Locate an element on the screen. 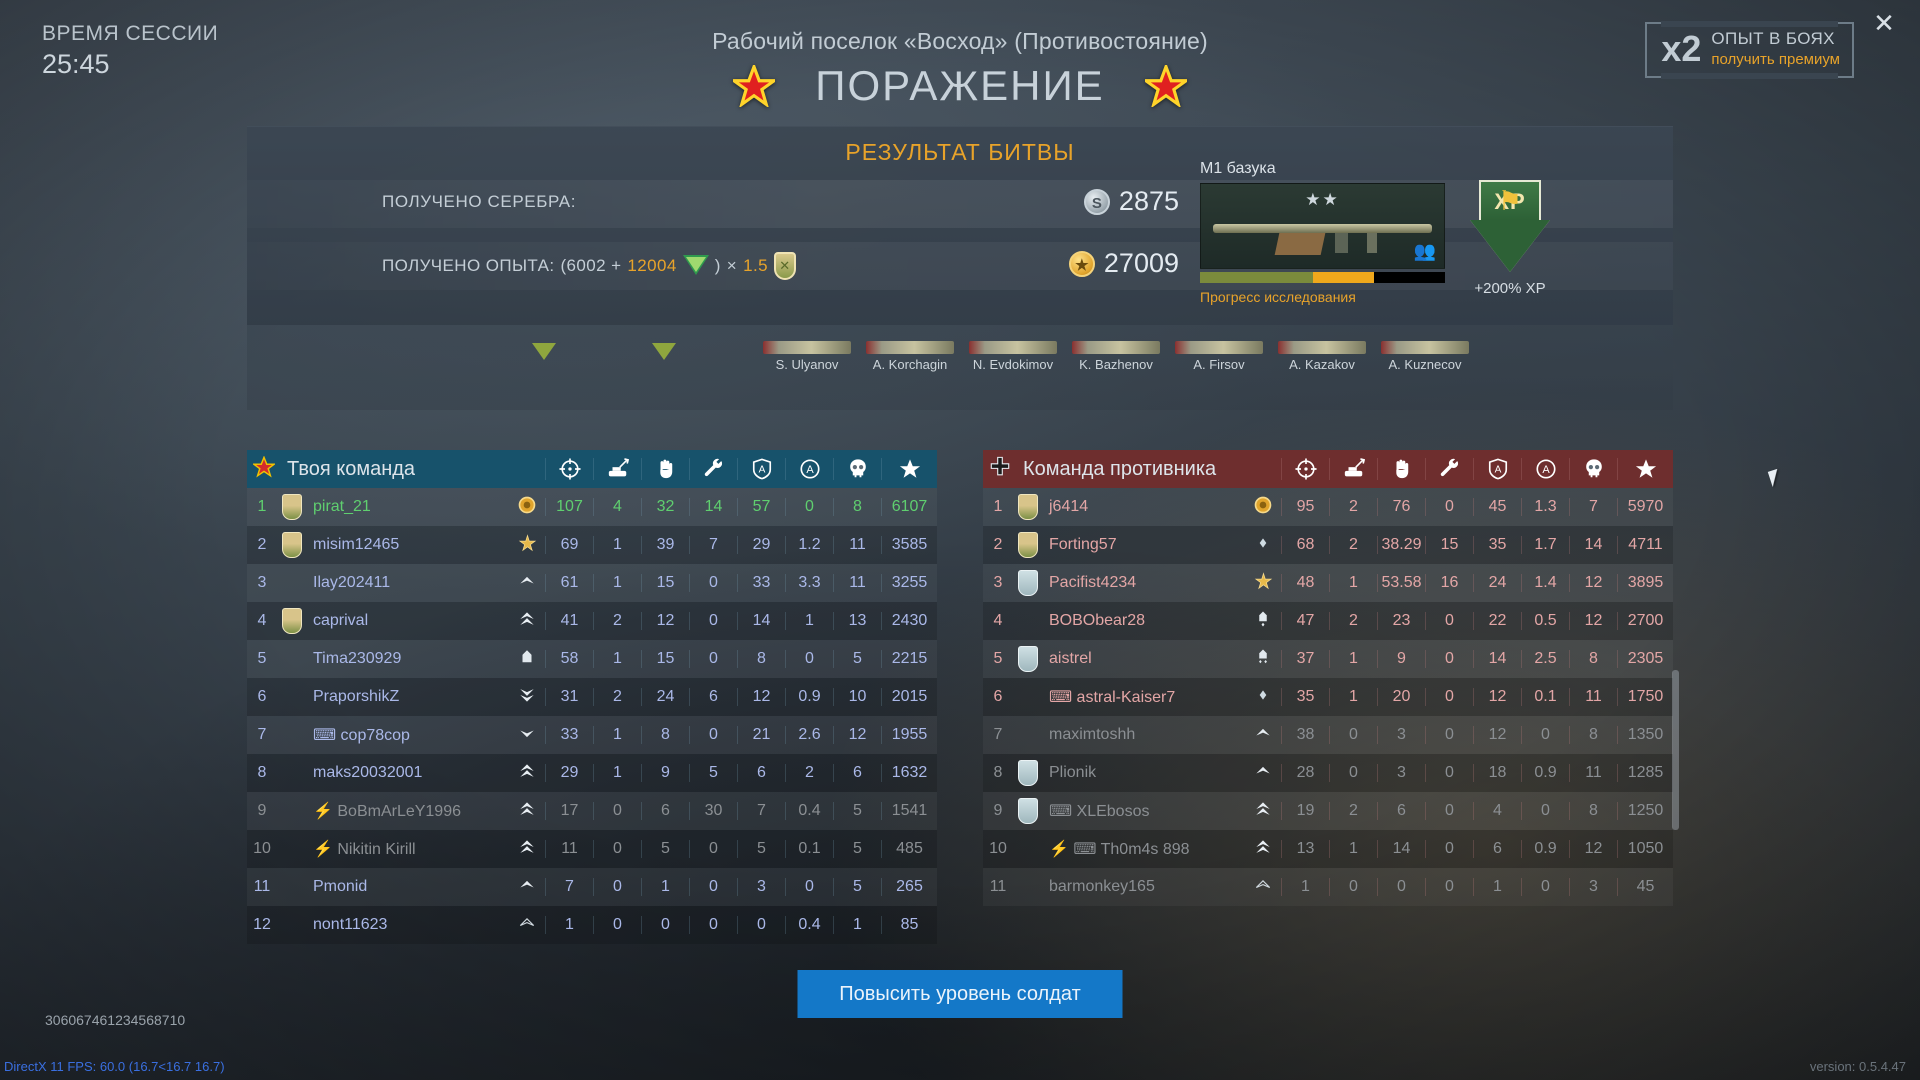 This screenshot has width=1920, height=1080. soldier-card: A. Kazakov is located at coordinates (1322, 356).